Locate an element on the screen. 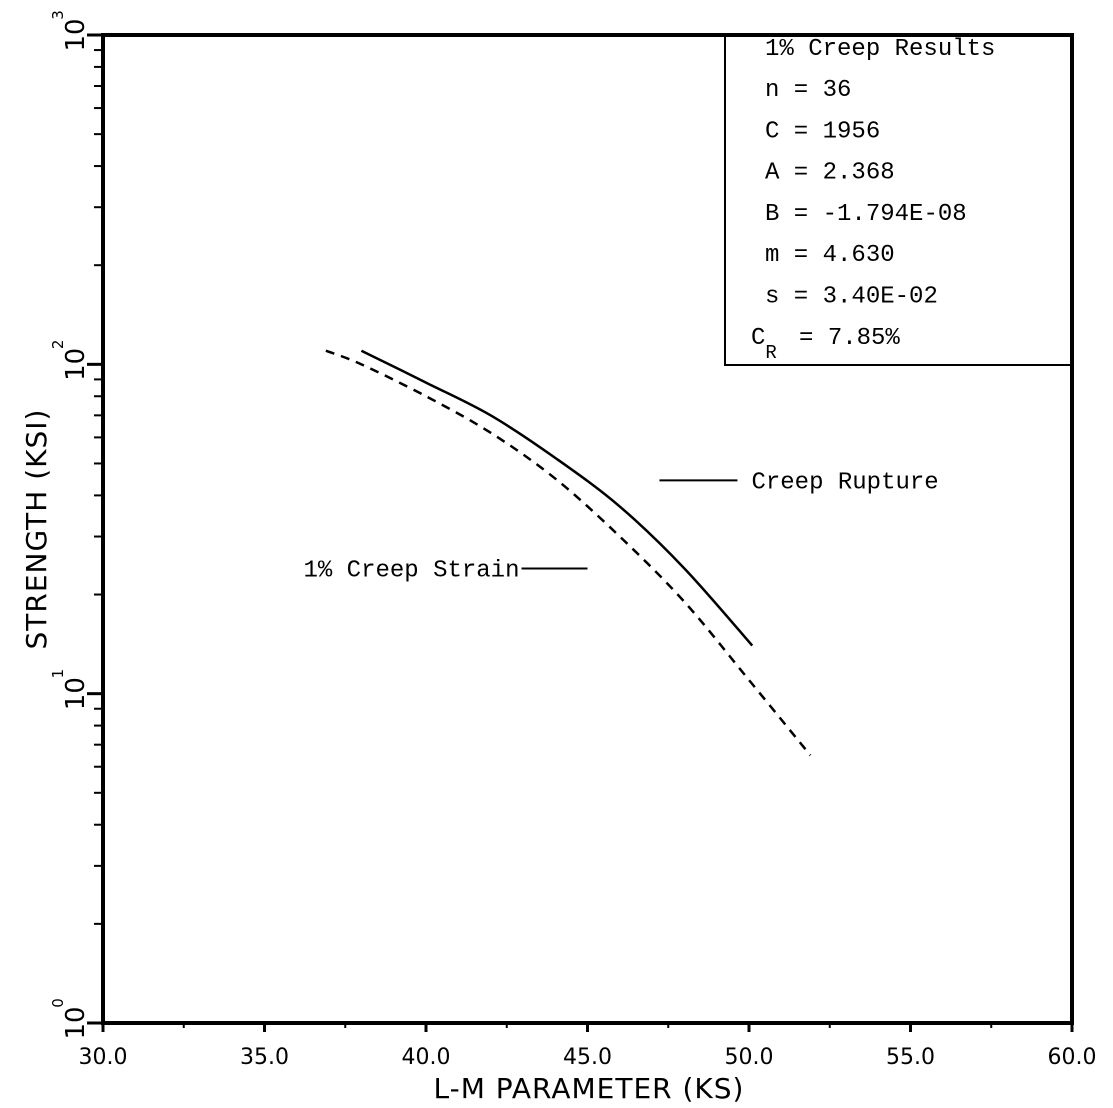 This screenshot has width=1113, height=1108. y-tick-label-exponent: 1 is located at coordinates (58, 674).